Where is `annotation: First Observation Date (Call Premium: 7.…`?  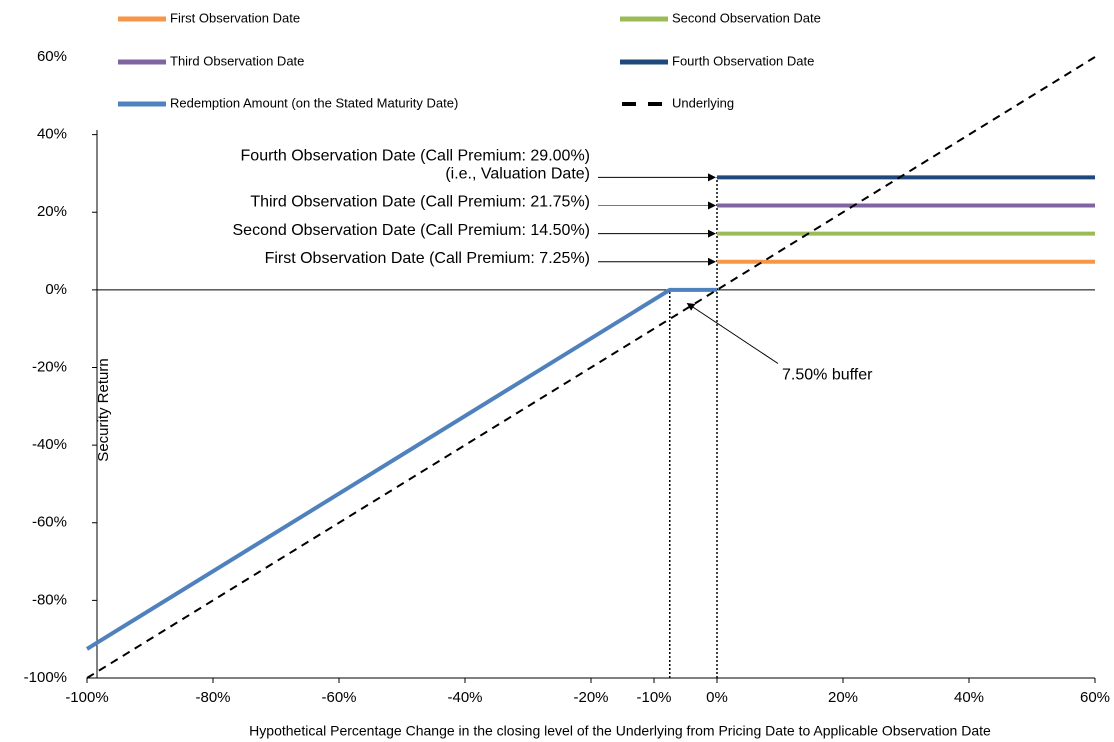 annotation: First Observation Date (Call Premium: 7.… is located at coordinates (427, 258).